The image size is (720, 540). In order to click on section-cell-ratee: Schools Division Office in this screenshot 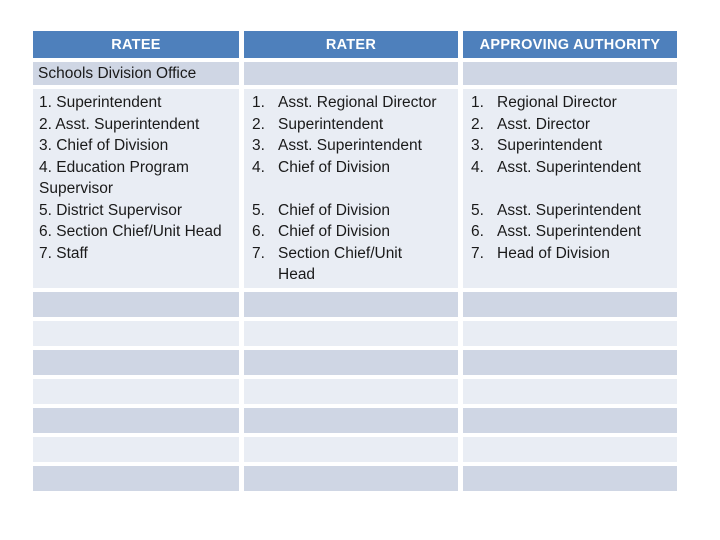, I will do `click(136, 73)`.